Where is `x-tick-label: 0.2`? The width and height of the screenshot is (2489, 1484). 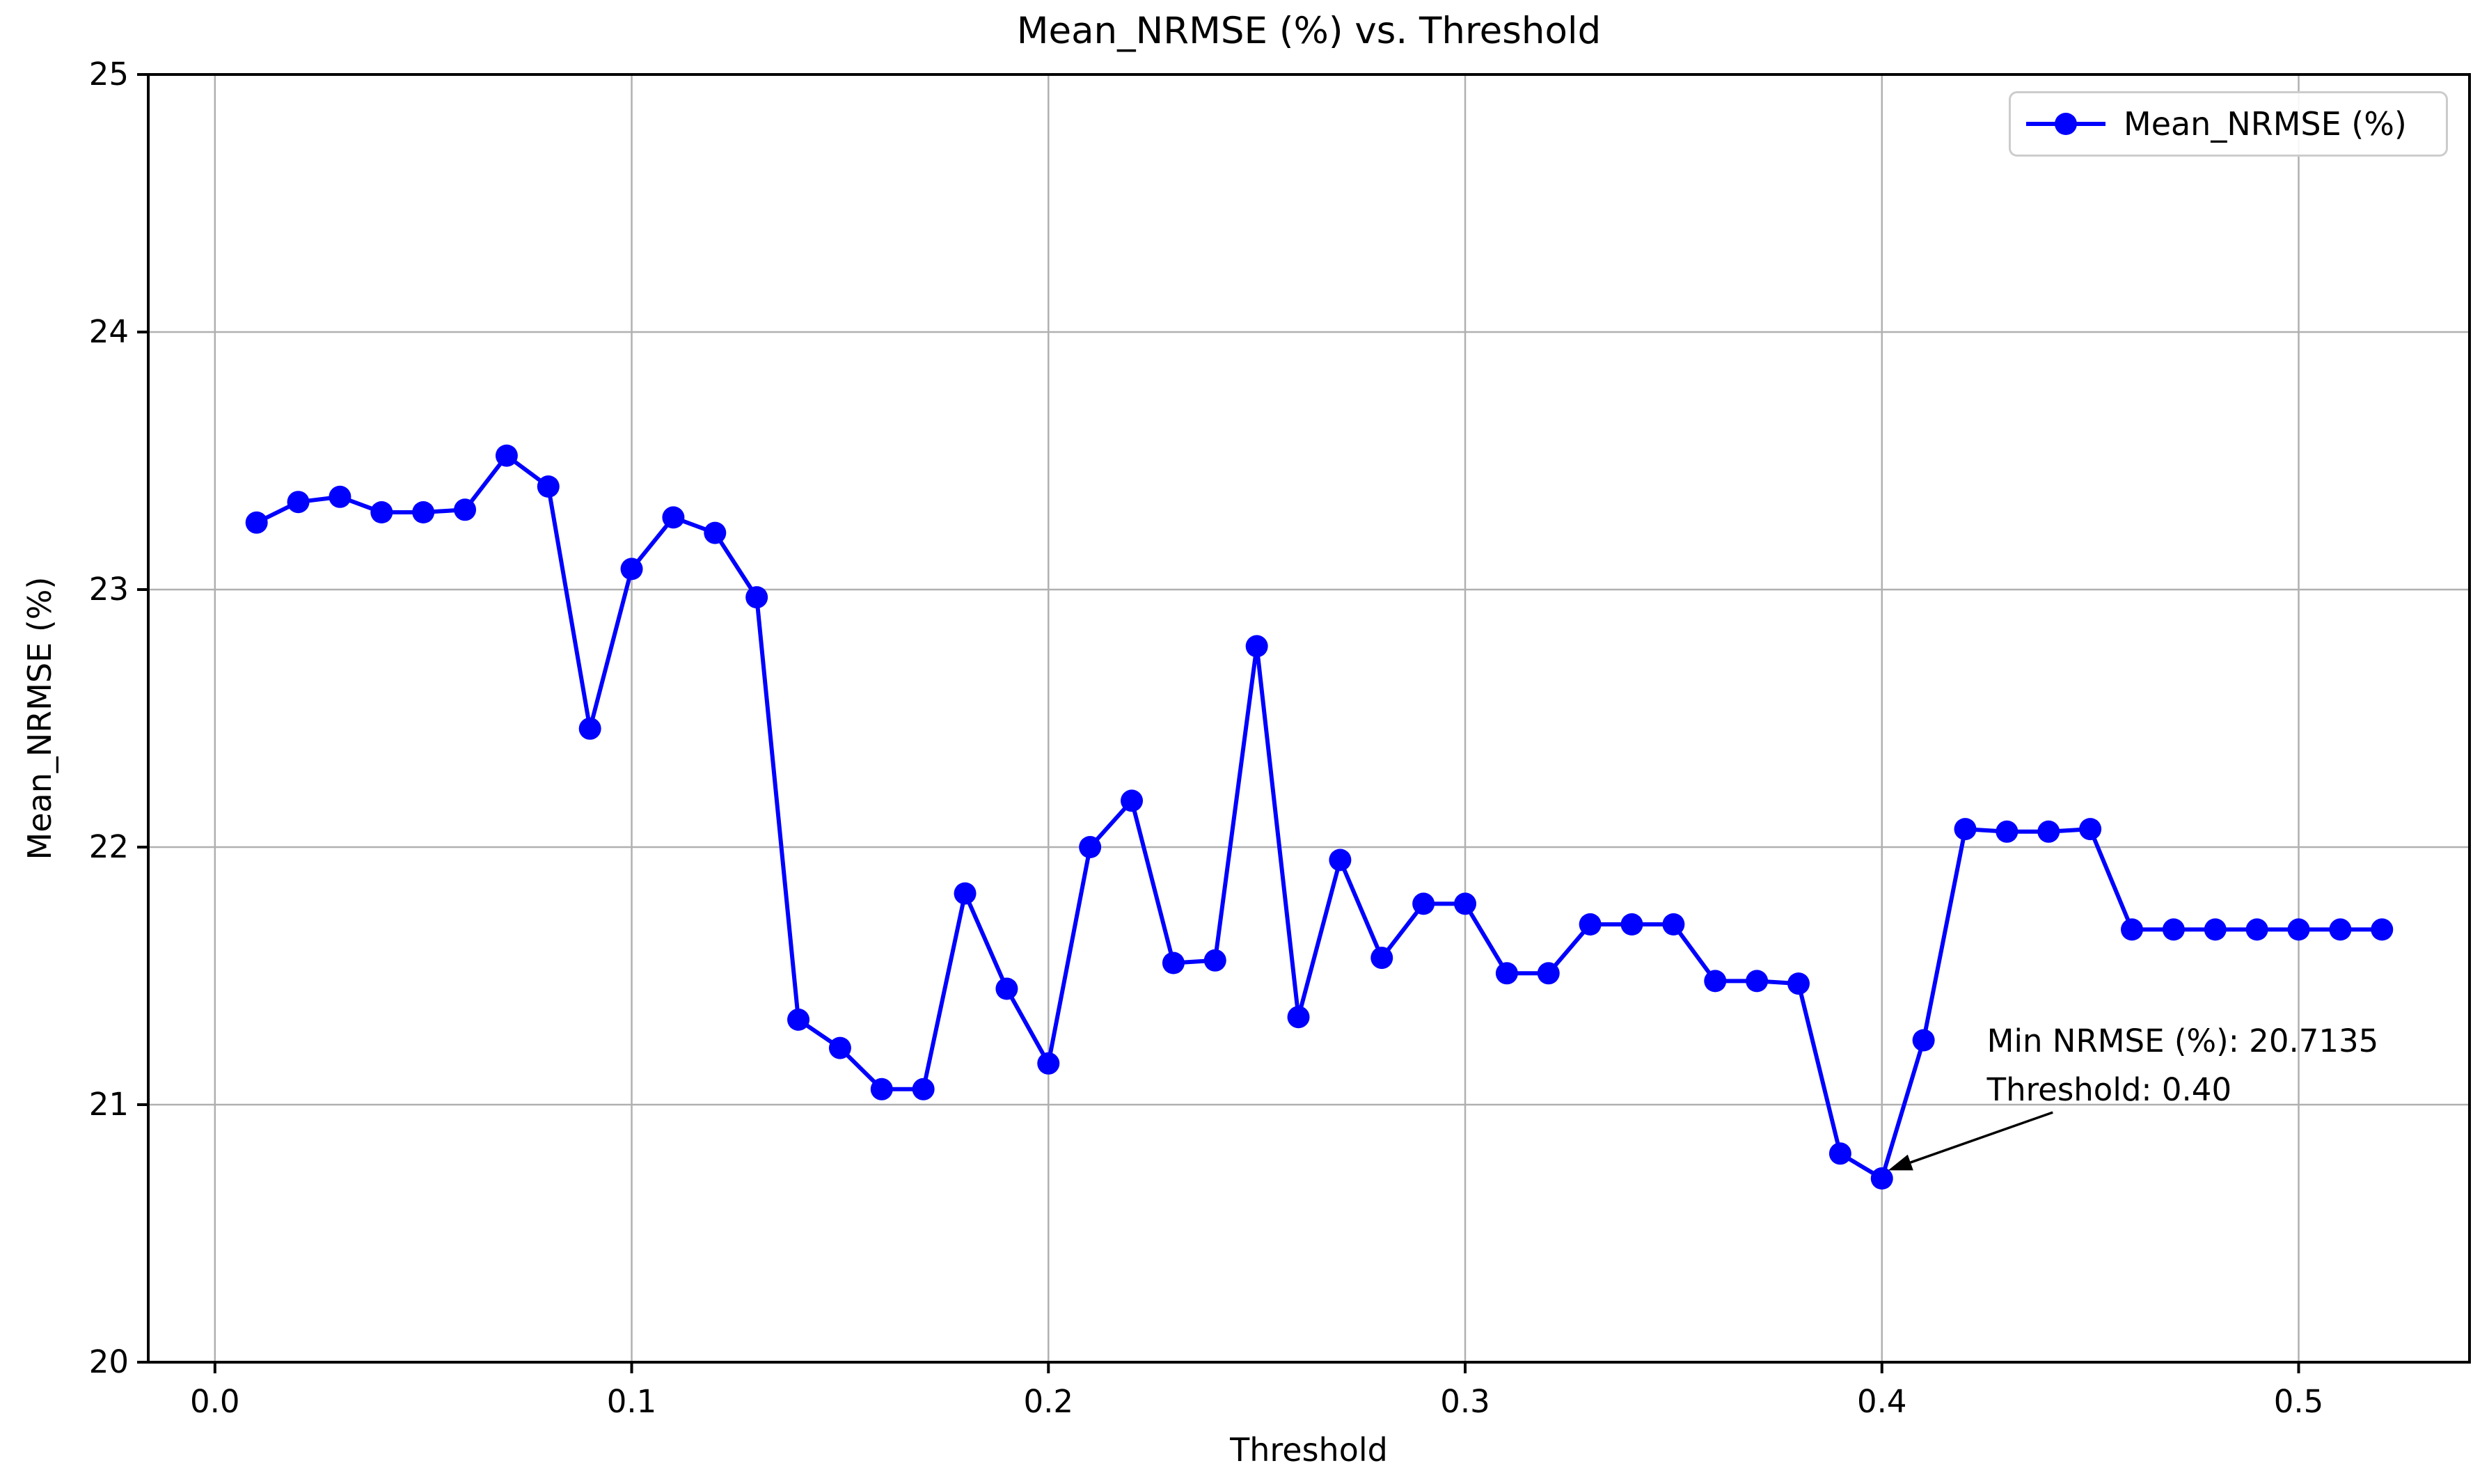 x-tick-label: 0.2 is located at coordinates (1048, 1401).